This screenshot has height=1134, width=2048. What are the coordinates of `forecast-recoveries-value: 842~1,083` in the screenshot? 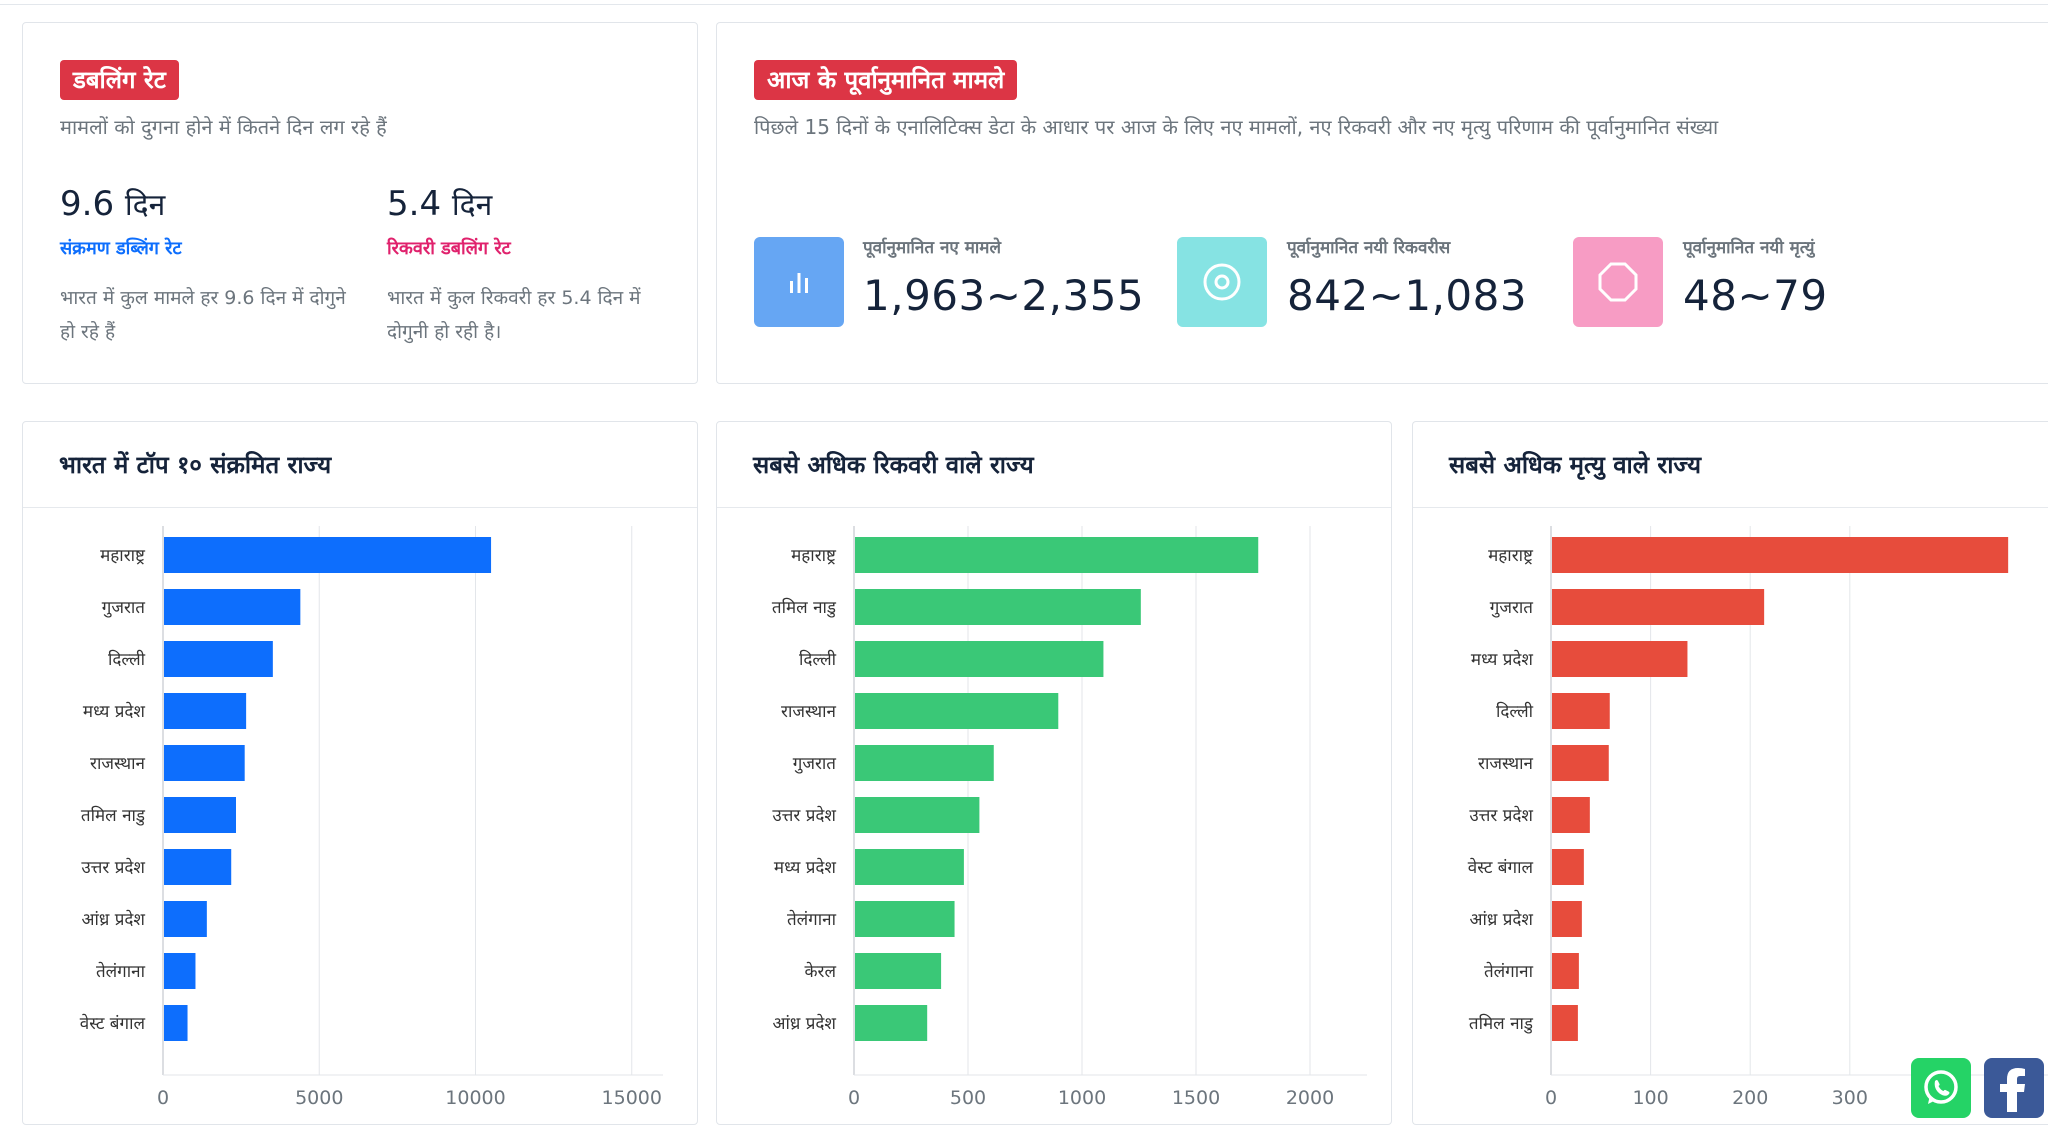 It's located at (1407, 295).